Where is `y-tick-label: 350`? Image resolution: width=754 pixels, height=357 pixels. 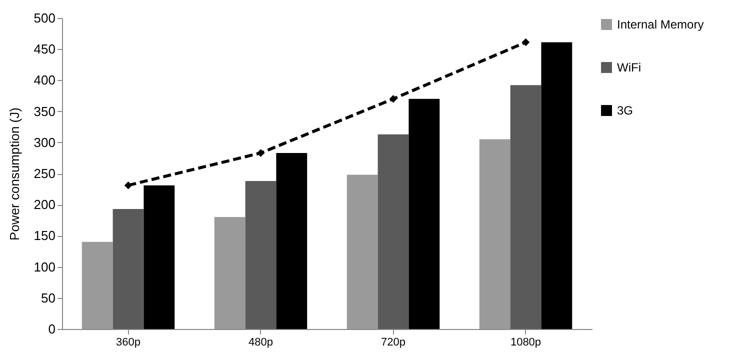
y-tick-label: 350 is located at coordinates (45, 111).